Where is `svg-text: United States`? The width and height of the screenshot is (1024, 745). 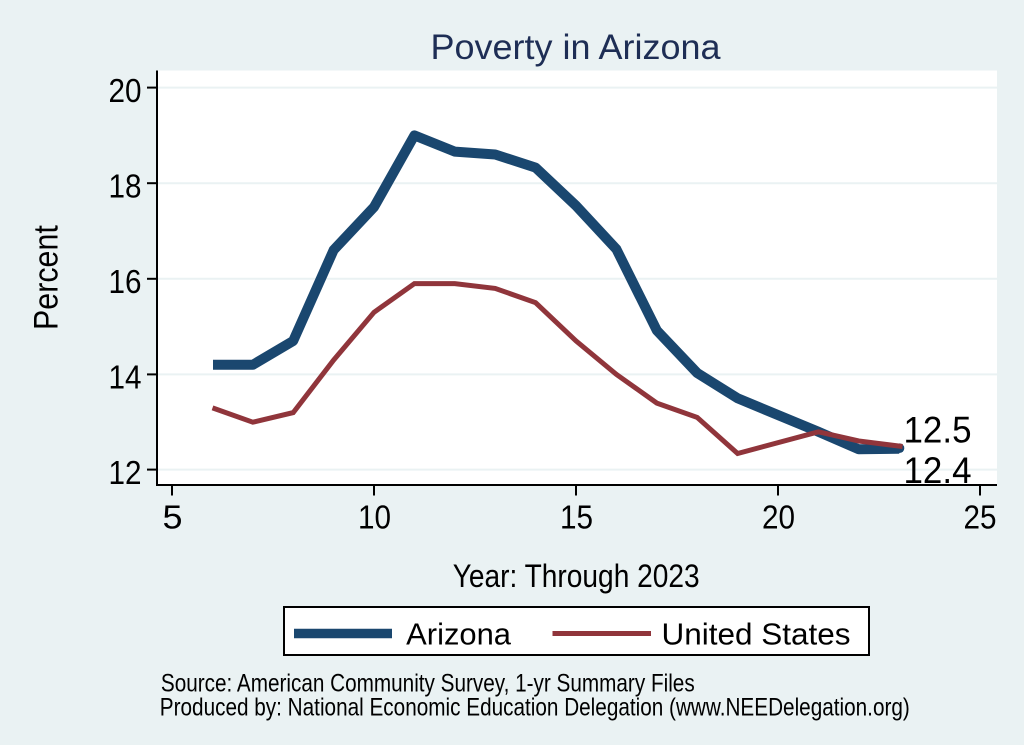 svg-text: United States is located at coordinates (756, 633).